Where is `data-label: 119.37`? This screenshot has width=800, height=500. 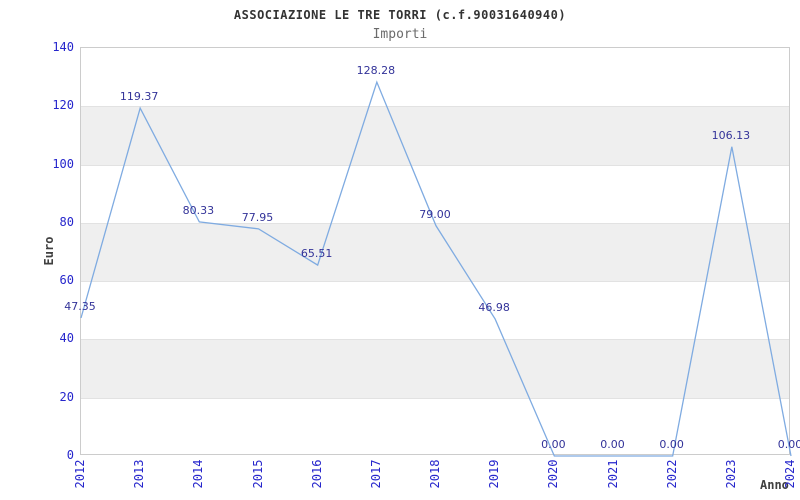 data-label: 119.37 is located at coordinates (139, 97).